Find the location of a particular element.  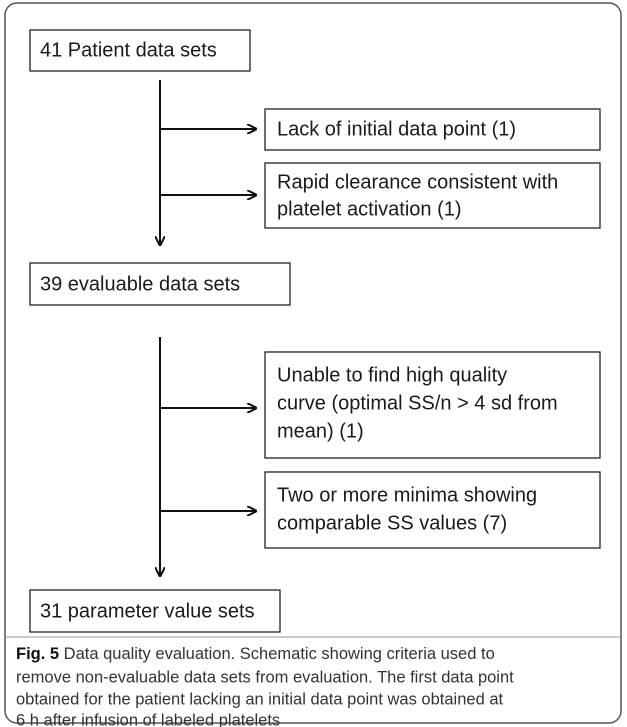

node-label: comparable SS values (7) is located at coordinates (392, 523).